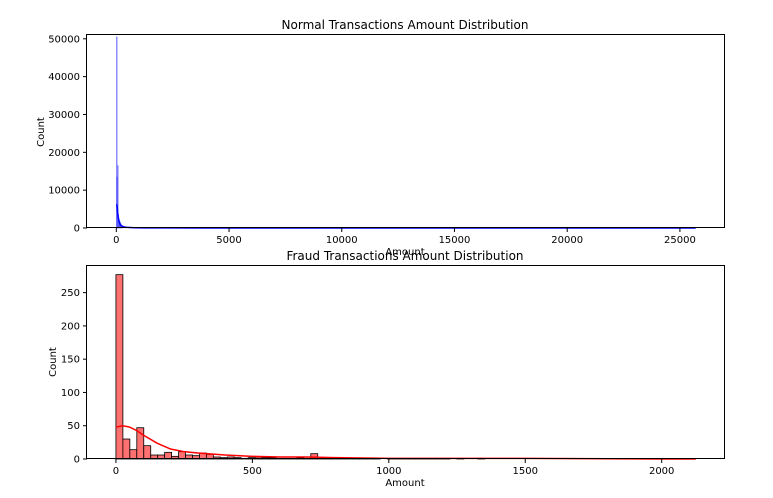 This screenshot has width=773, height=498. I want to click on x-tick-label: 500, so click(252, 471).